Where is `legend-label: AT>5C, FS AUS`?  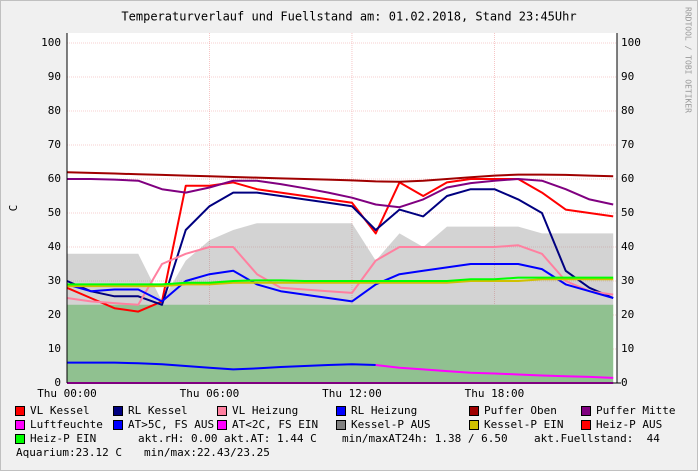
legend-label: AT>5C, FS AUS is located at coordinates (171, 424).